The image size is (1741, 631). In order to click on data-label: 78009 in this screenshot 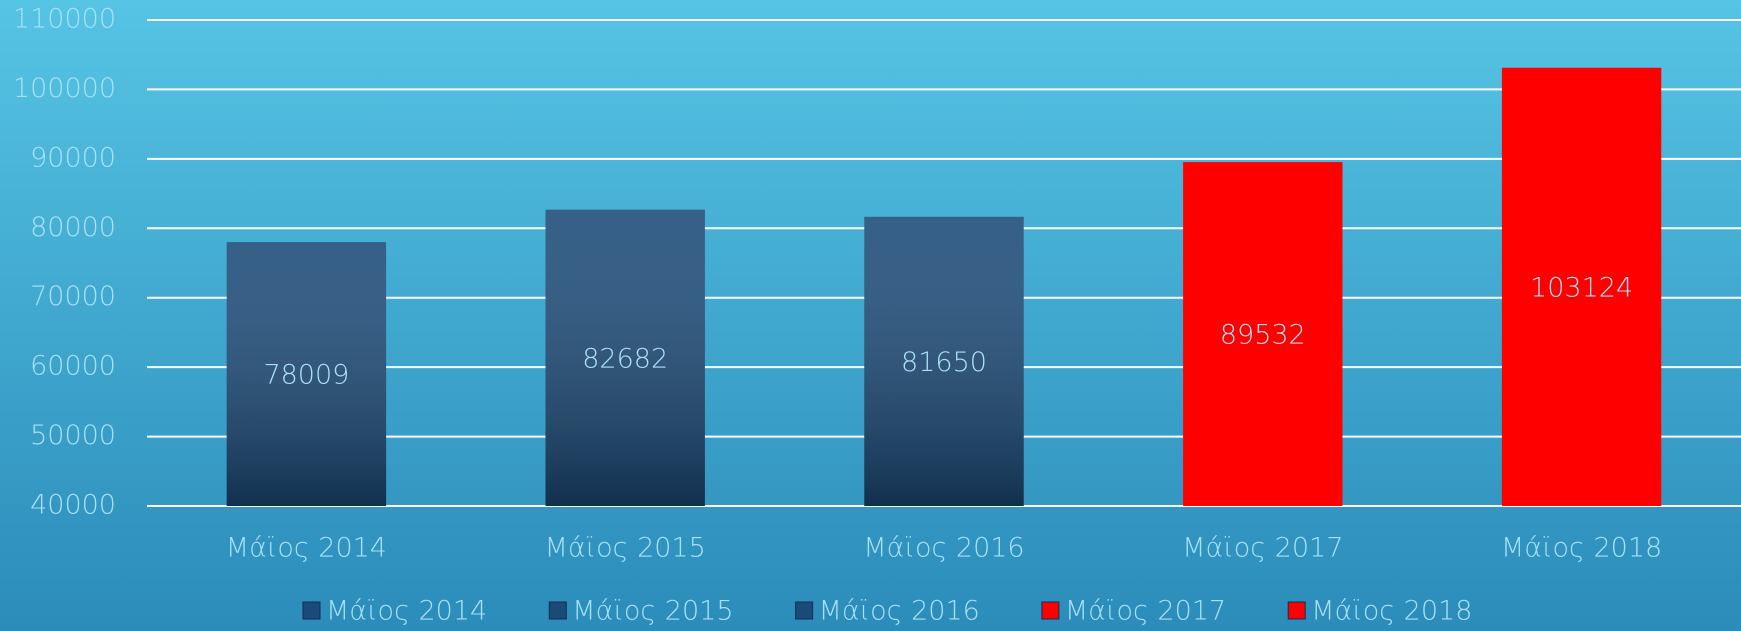, I will do `click(306, 375)`.